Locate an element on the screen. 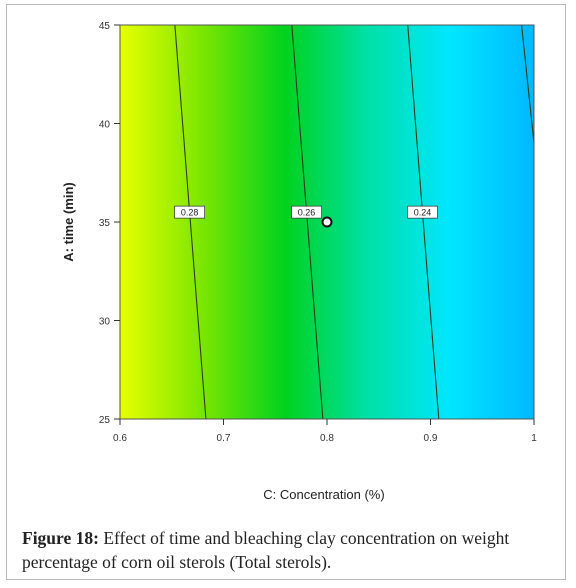  y-tick-label: 45 is located at coordinates (105, 26).